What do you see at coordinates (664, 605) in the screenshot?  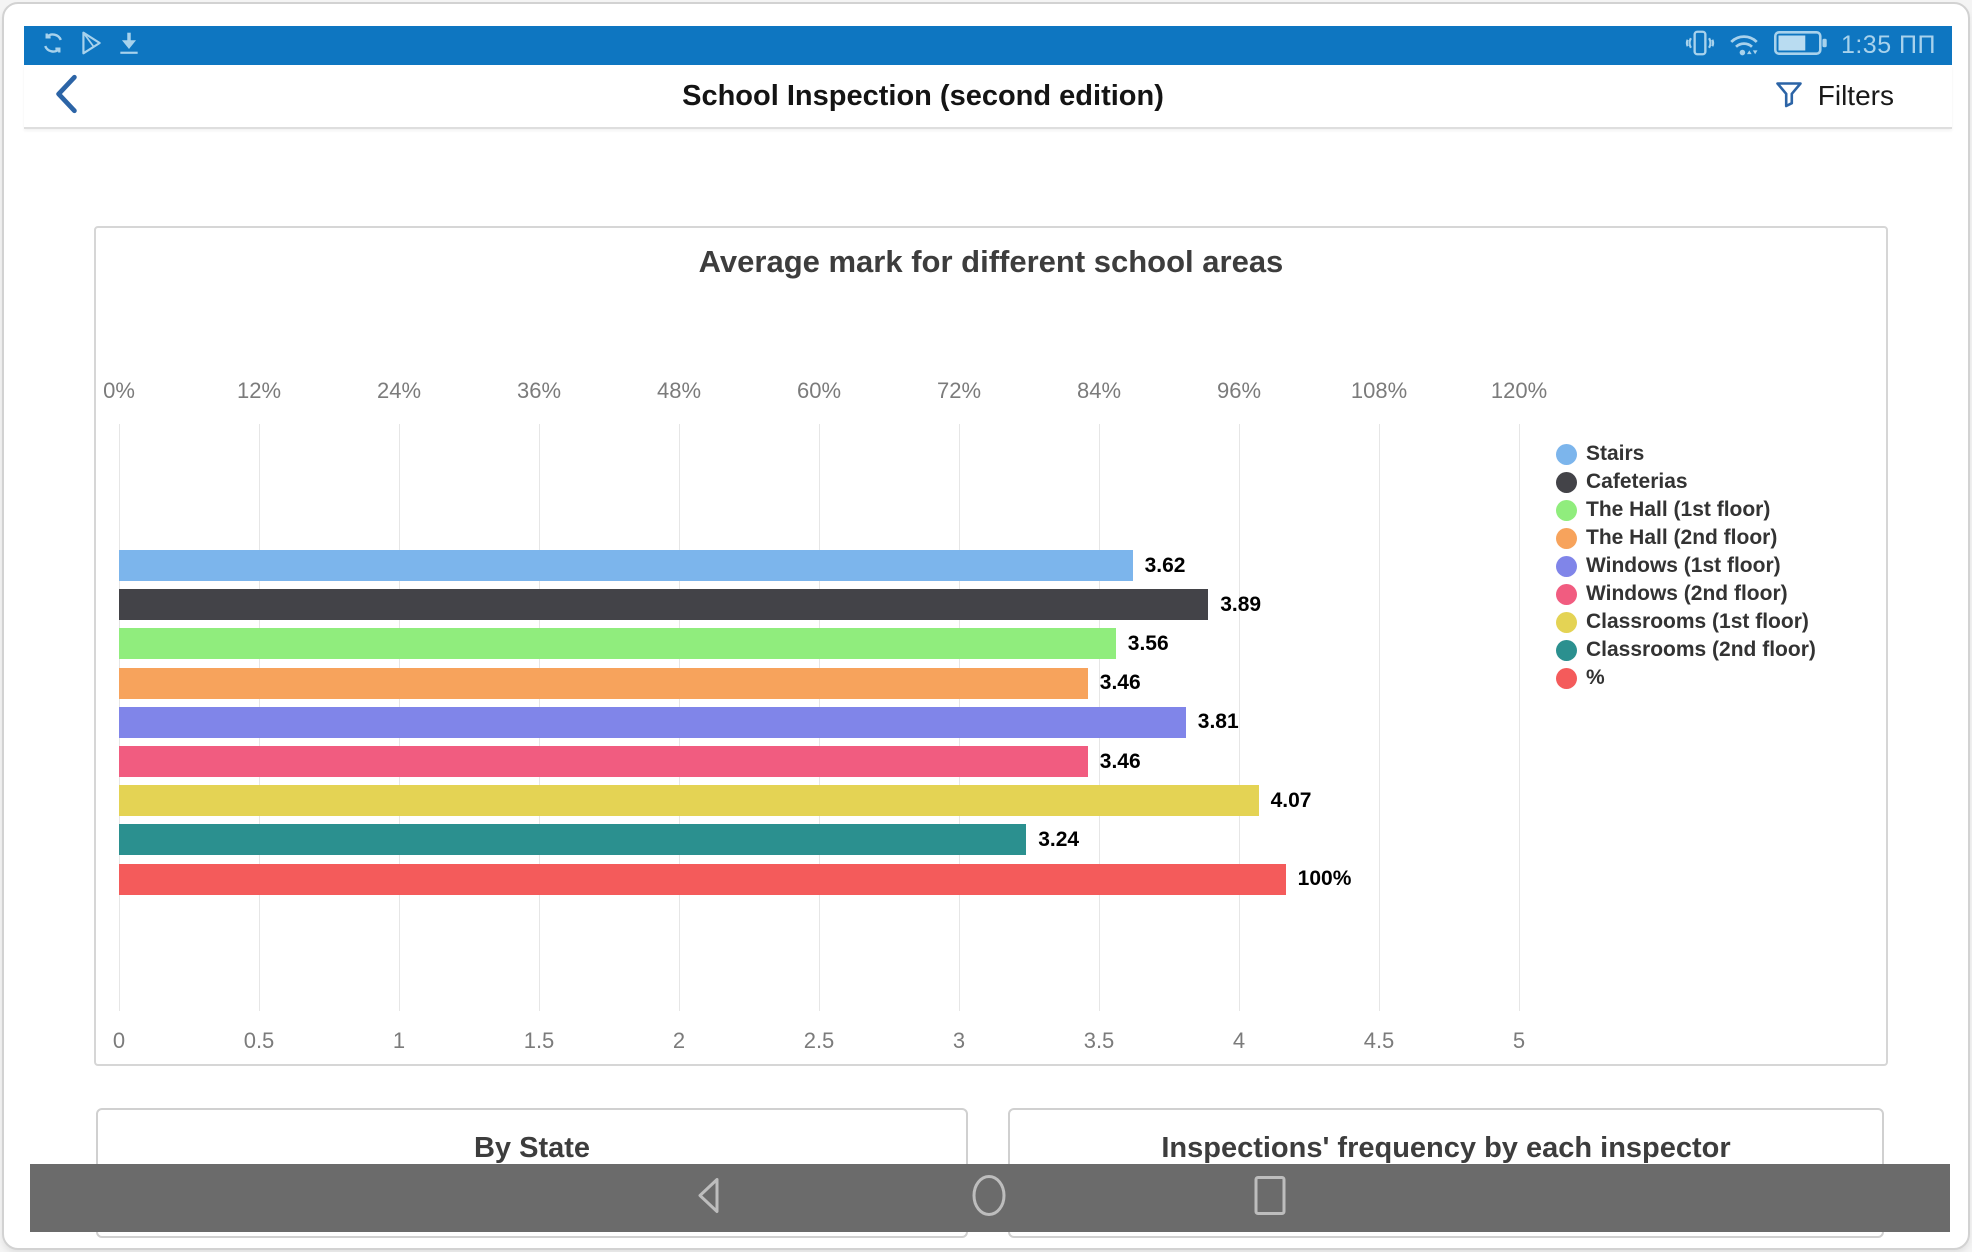 I see `bar-cafeterias` at bounding box center [664, 605].